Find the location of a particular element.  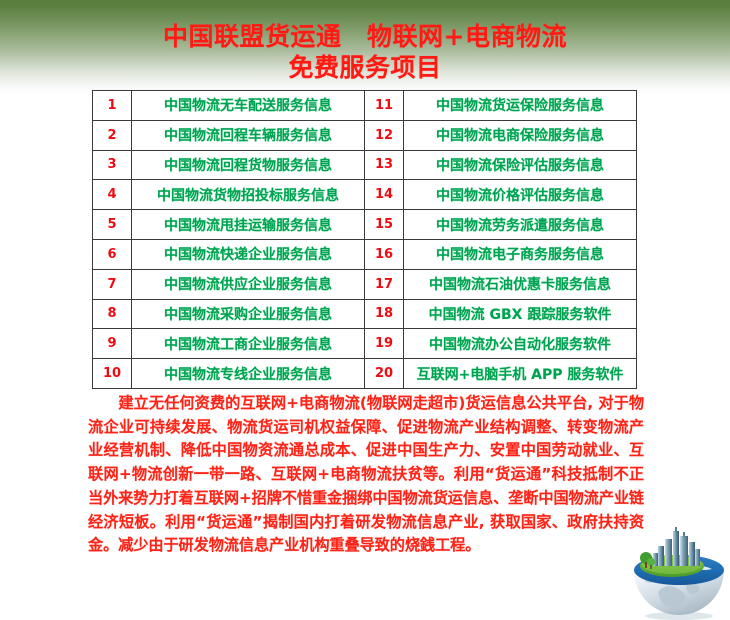

row-number: 5 is located at coordinates (112, 224).